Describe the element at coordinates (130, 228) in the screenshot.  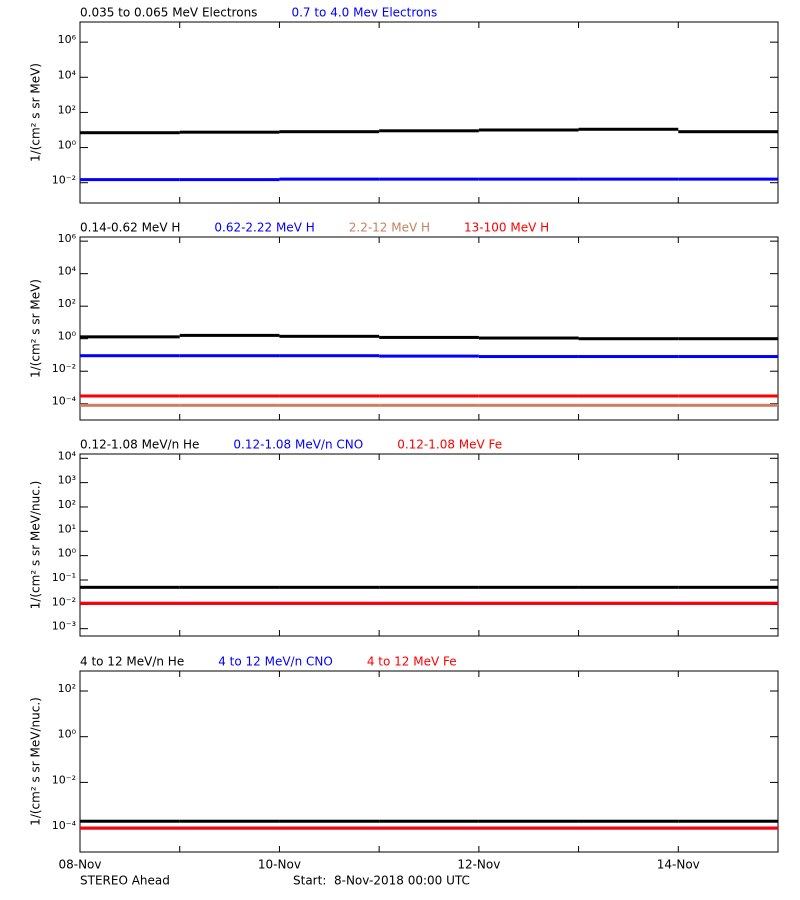
I see `legend-entry: 0.14-0.62 MeV H` at that location.